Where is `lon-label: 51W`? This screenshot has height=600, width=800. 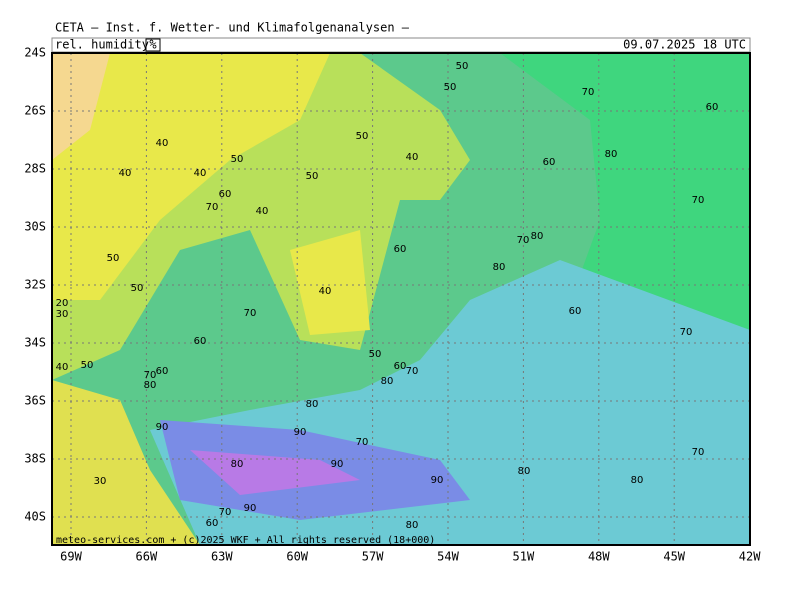 lon-label: 51W is located at coordinates (524, 557).